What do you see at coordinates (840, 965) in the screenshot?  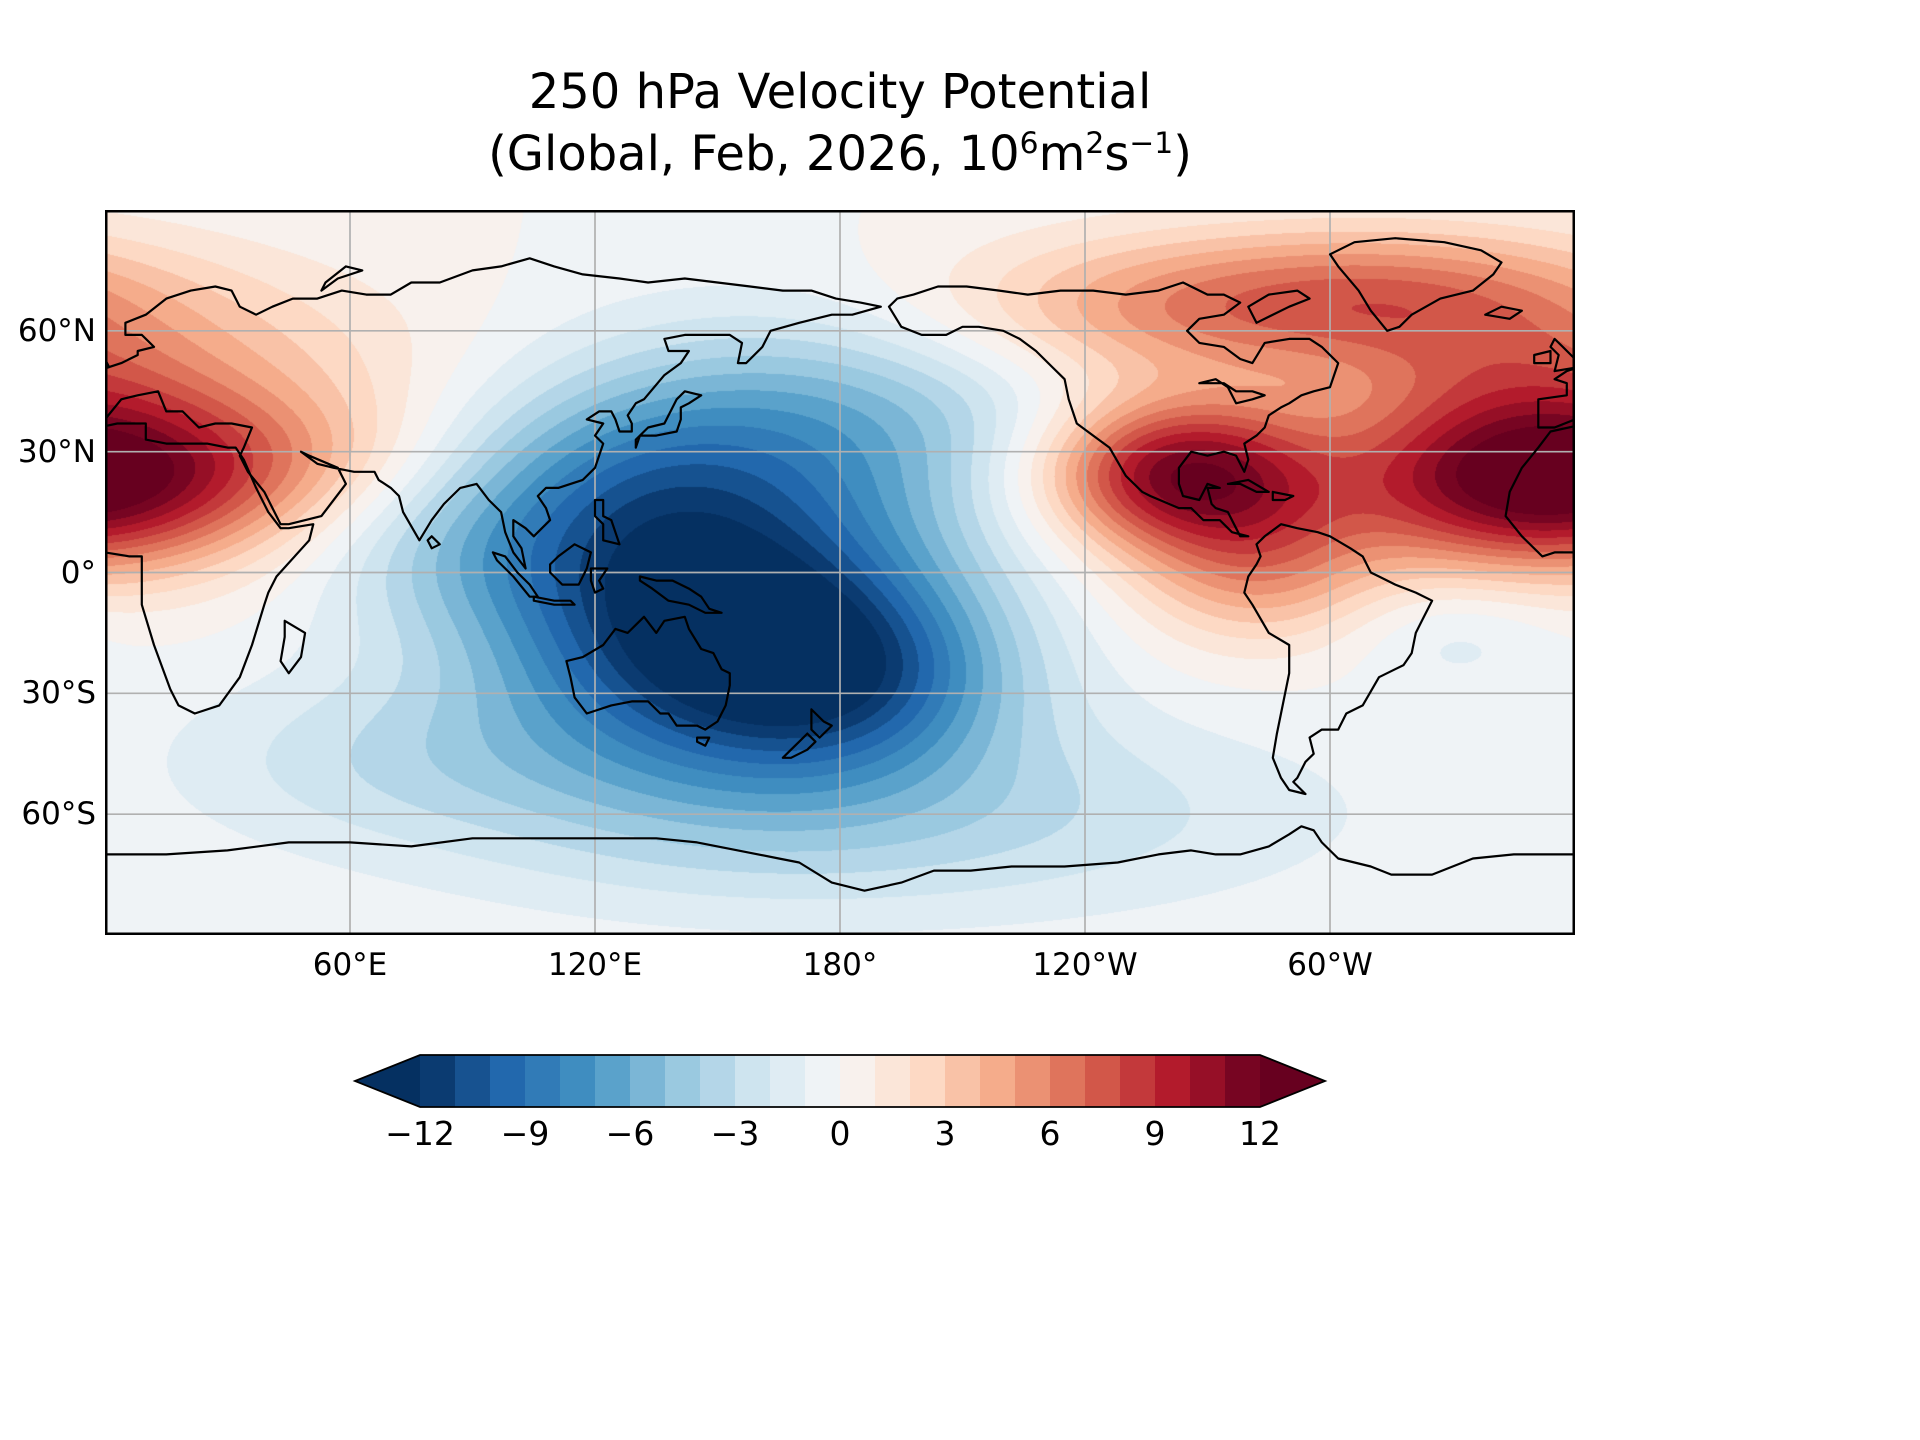 I see `lon-tick-label: 180°` at bounding box center [840, 965].